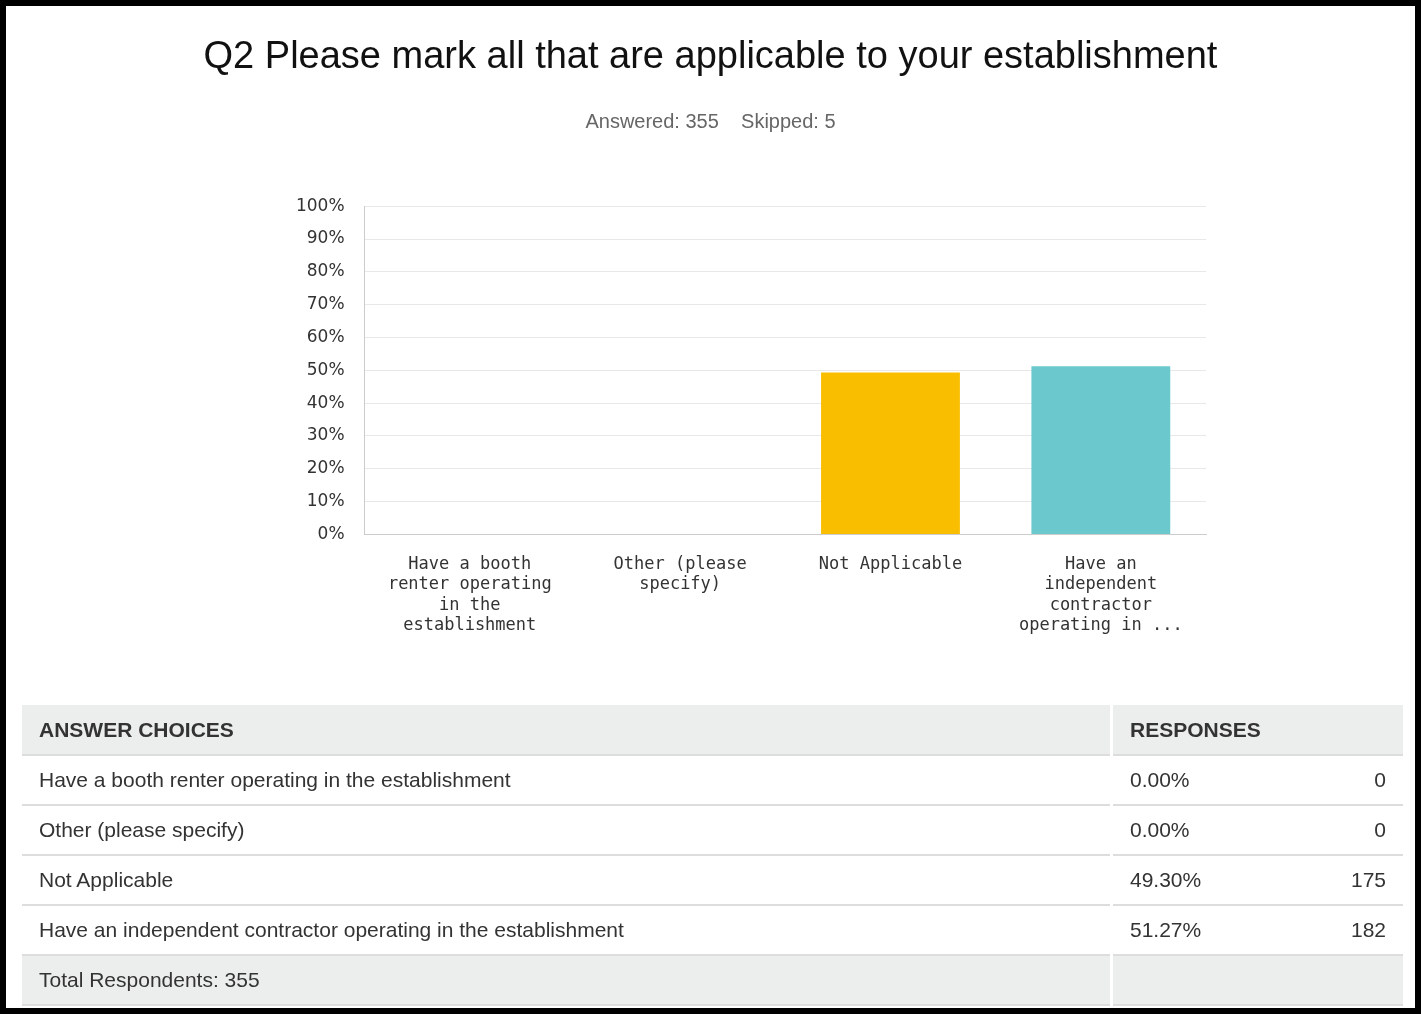 The width and height of the screenshot is (1421, 1014). I want to click on text: ANSWER CHOICES, so click(567, 730).